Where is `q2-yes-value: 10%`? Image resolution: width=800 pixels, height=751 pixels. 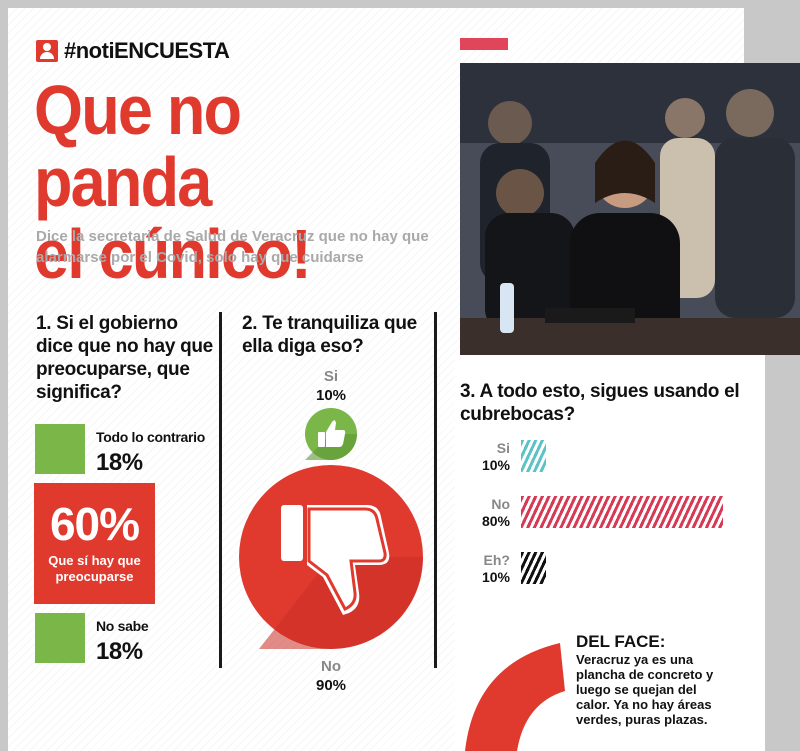
q2-yes-value: 10% is located at coordinates (331, 395).